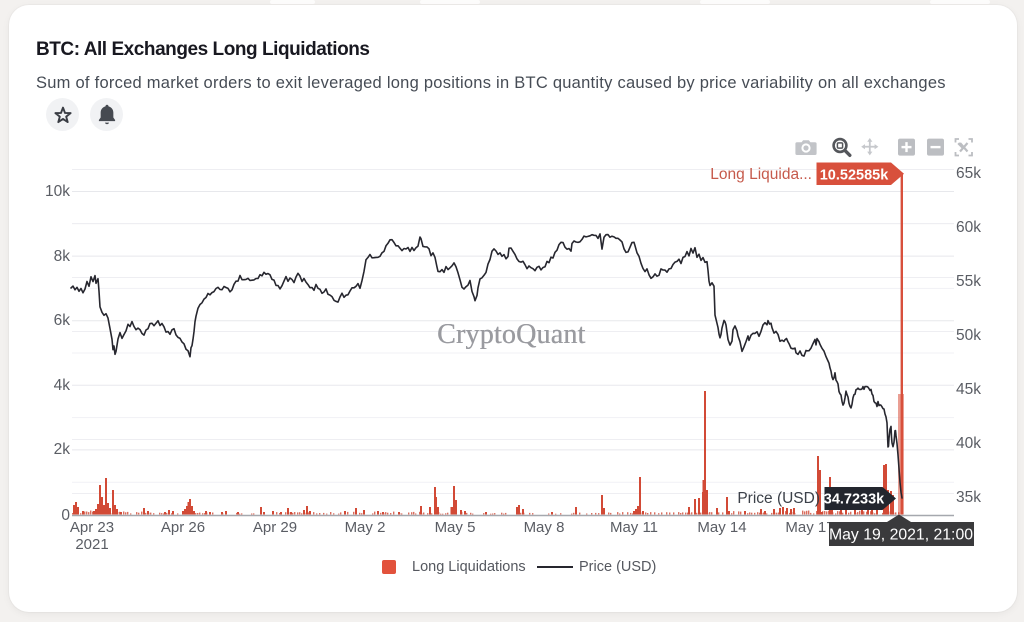 The height and width of the screenshot is (622, 1024). I want to click on svg-text: 10.52585k, so click(854, 176).